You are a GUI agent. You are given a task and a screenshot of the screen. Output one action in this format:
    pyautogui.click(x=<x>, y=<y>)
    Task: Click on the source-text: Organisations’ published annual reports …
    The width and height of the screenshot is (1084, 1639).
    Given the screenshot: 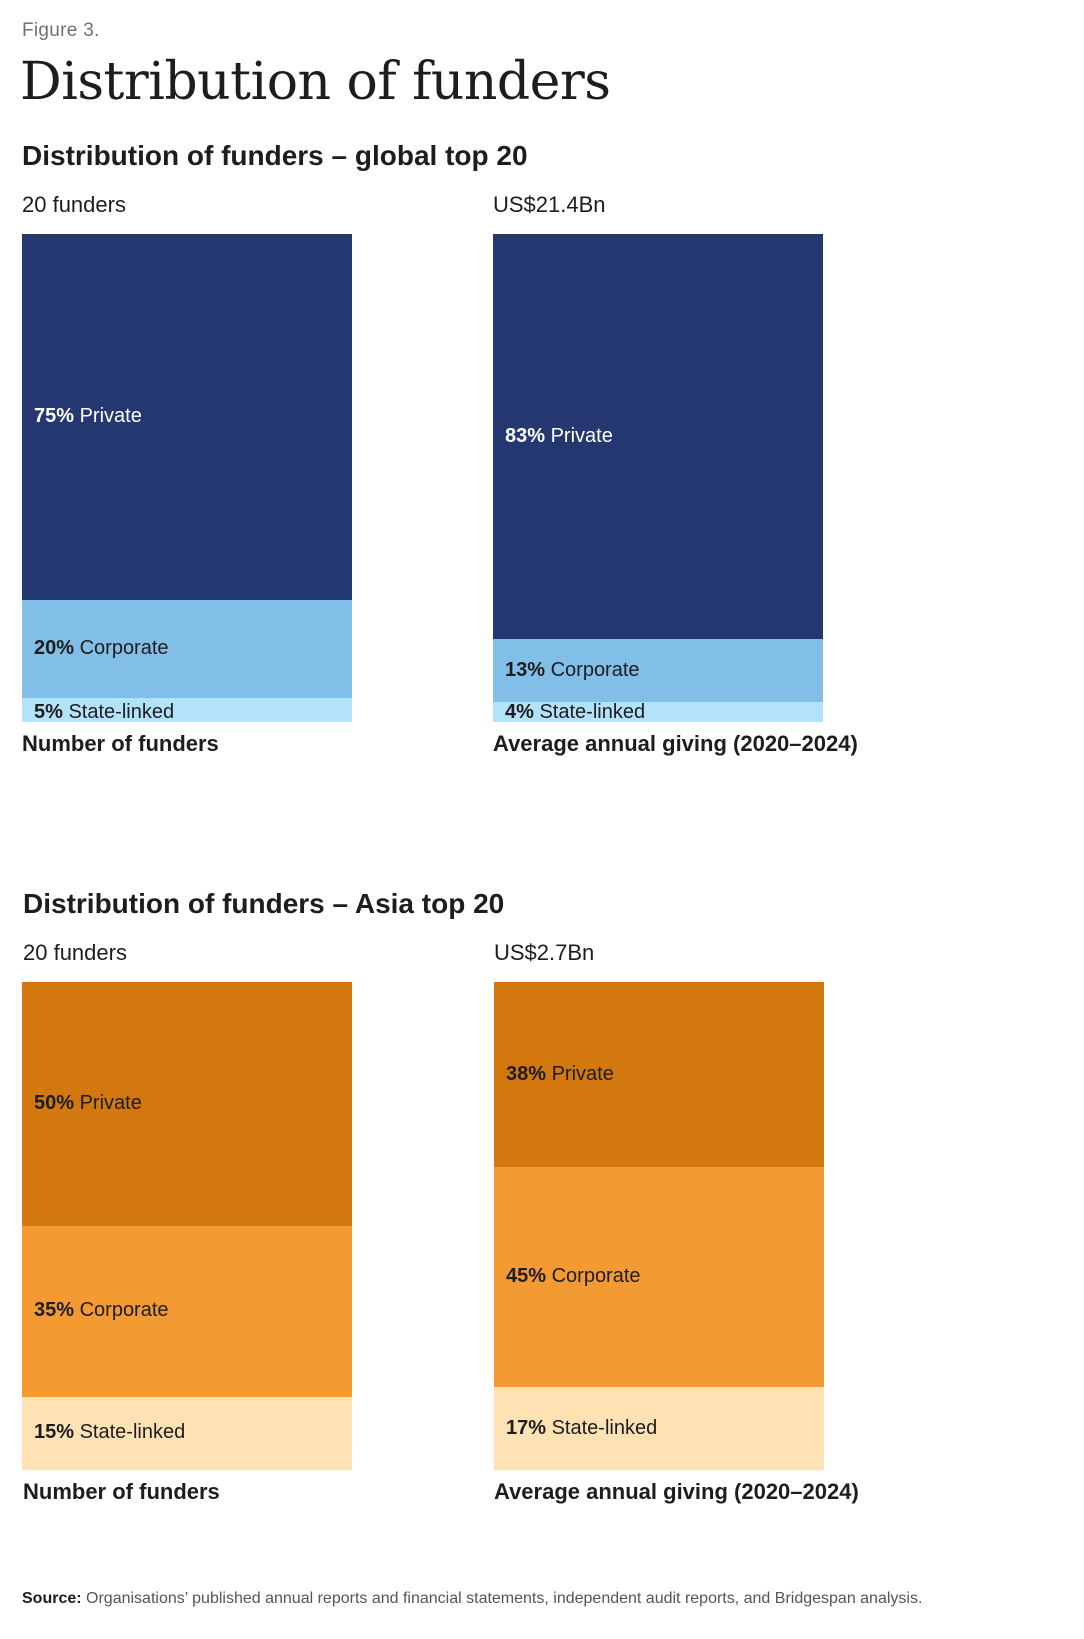 What is the action you would take?
    pyautogui.click(x=502, y=1598)
    